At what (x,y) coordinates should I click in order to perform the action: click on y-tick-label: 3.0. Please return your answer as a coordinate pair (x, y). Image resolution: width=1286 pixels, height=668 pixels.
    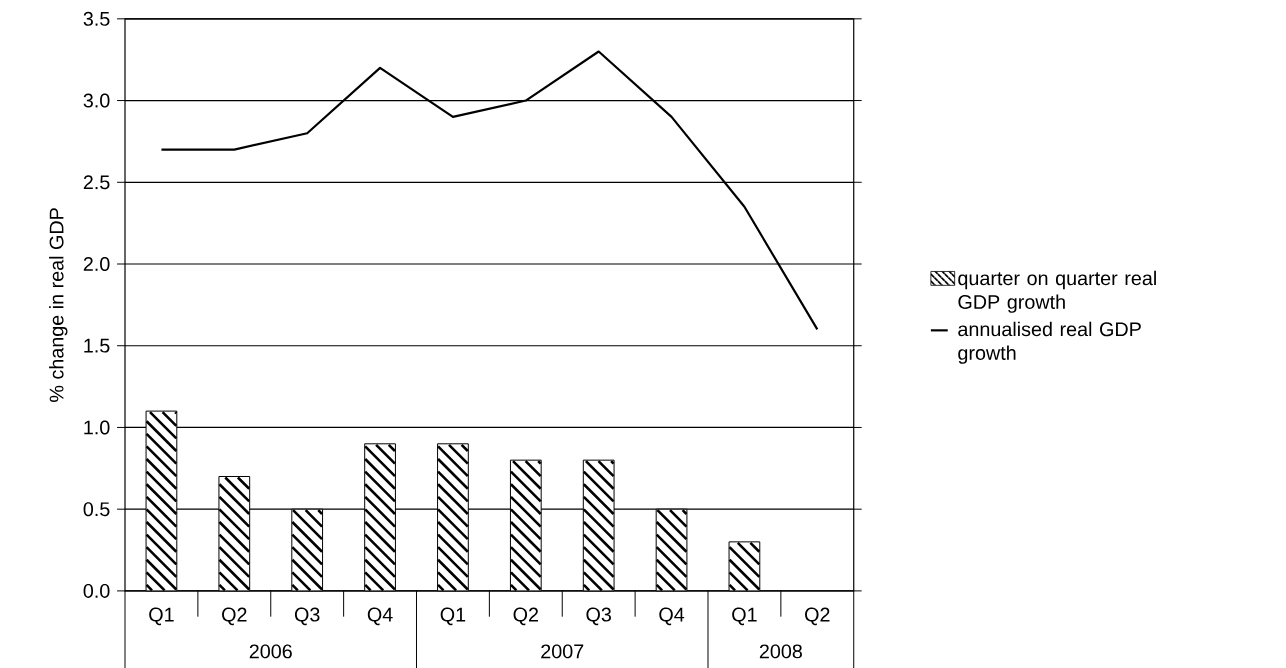
    Looking at the image, I should click on (96, 100).